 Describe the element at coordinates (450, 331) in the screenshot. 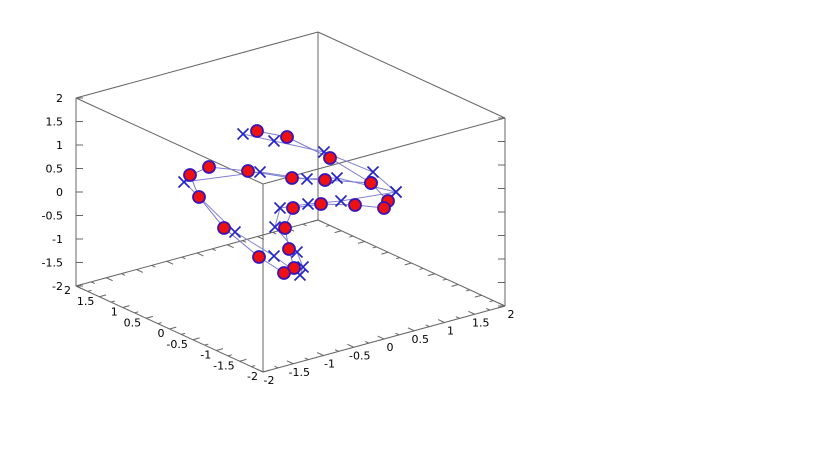

I see `x-tick-label: 1` at that location.